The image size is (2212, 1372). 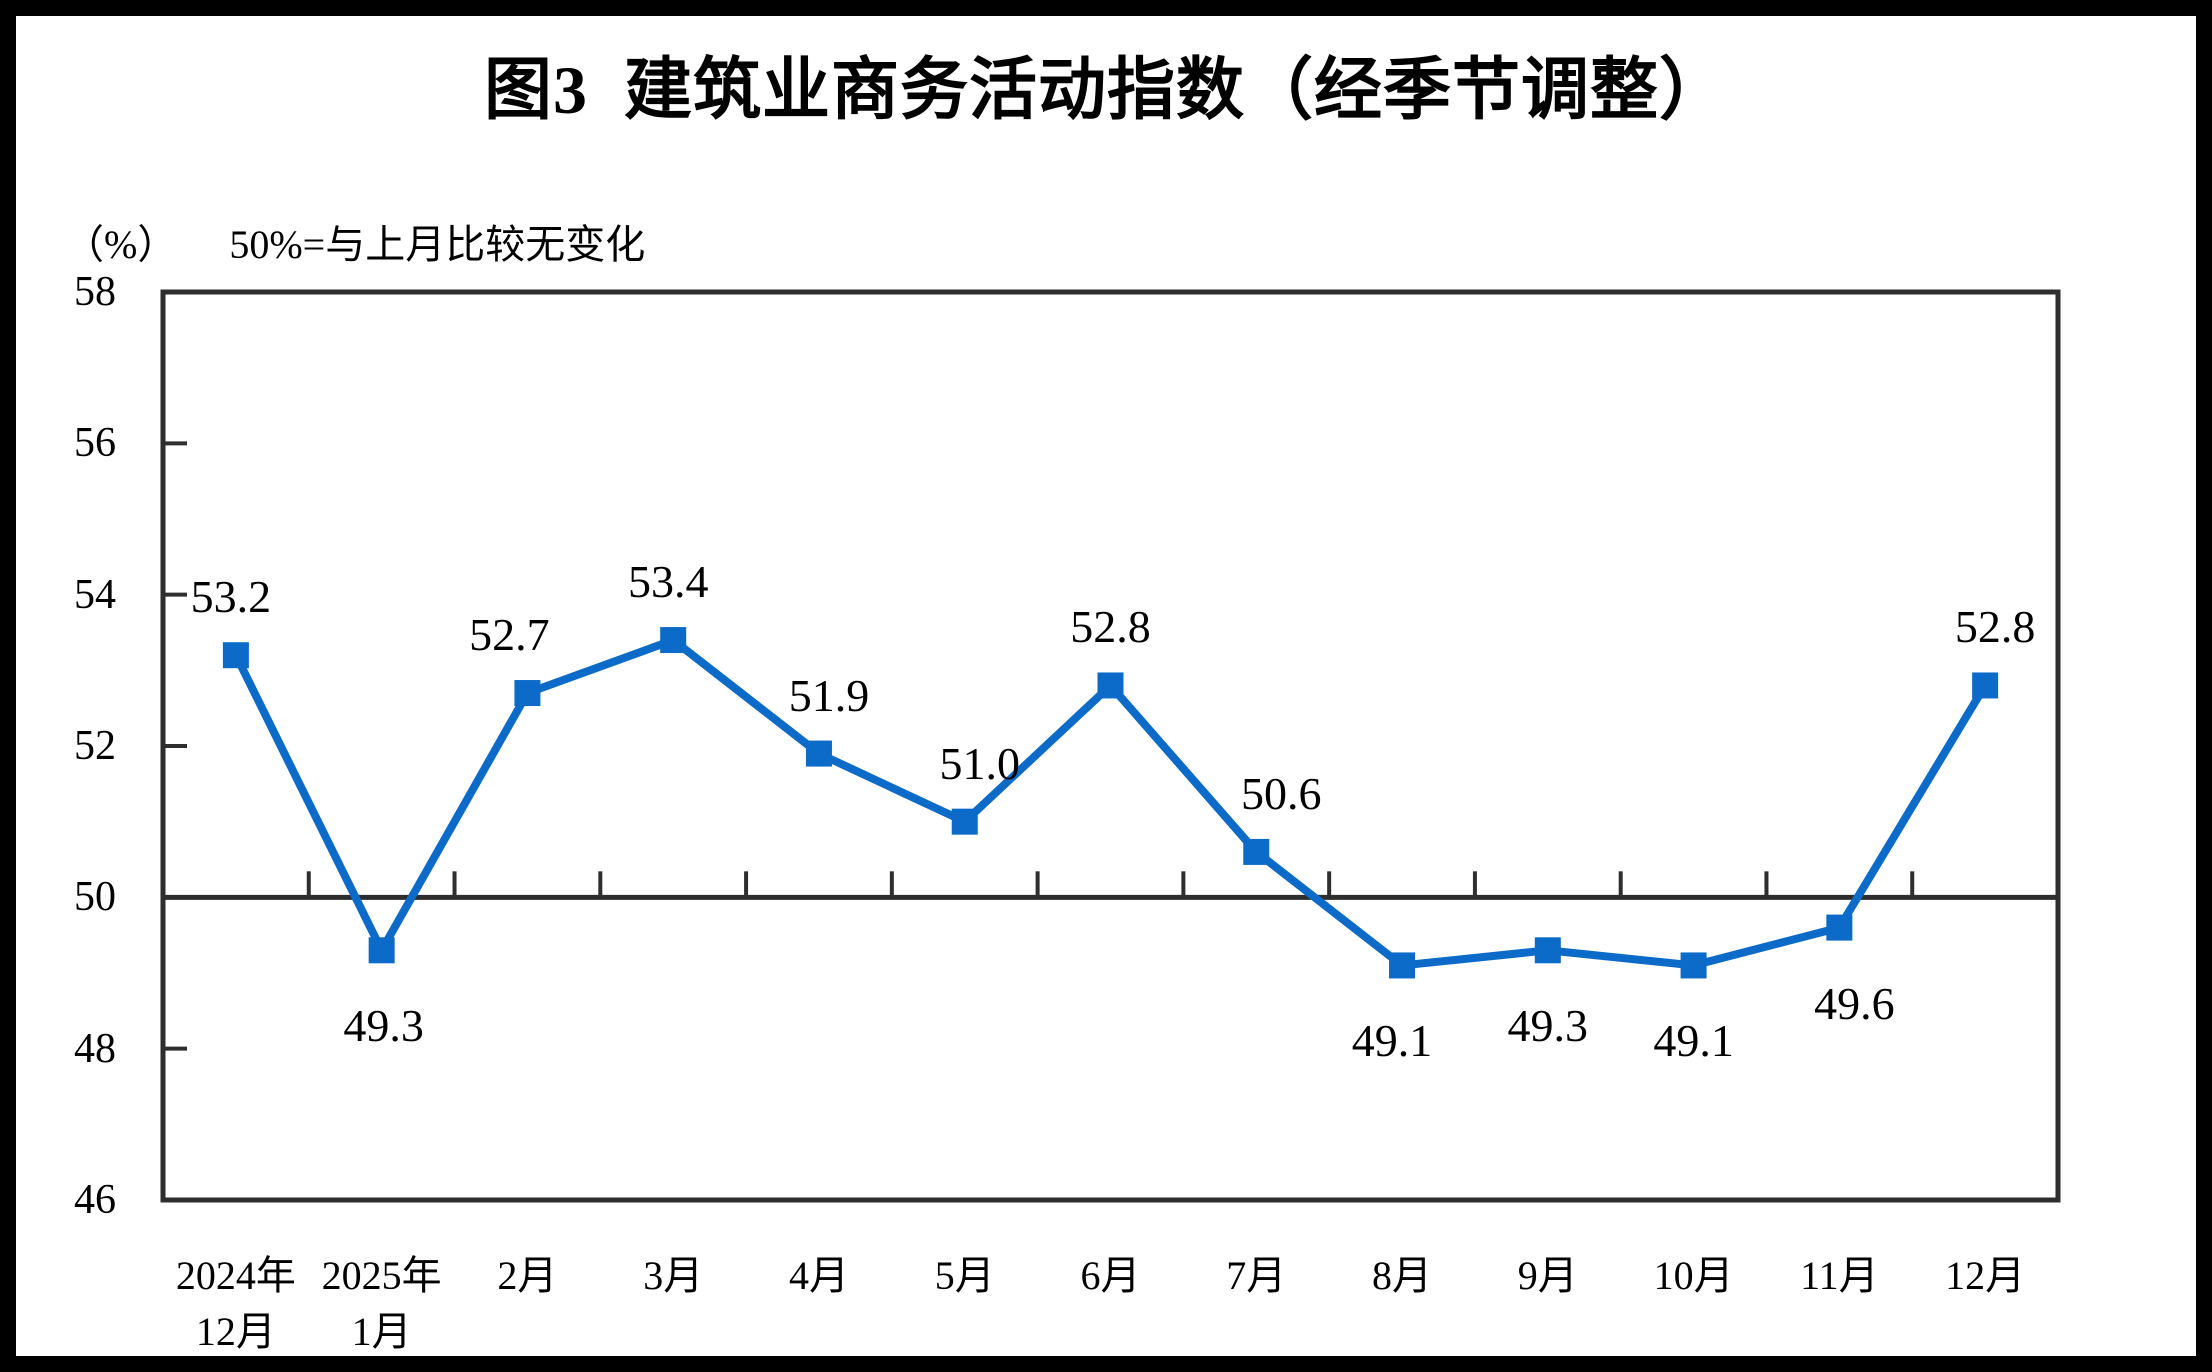 I want to click on x-tick-label: 2025年 1月, so click(x=381, y=1303).